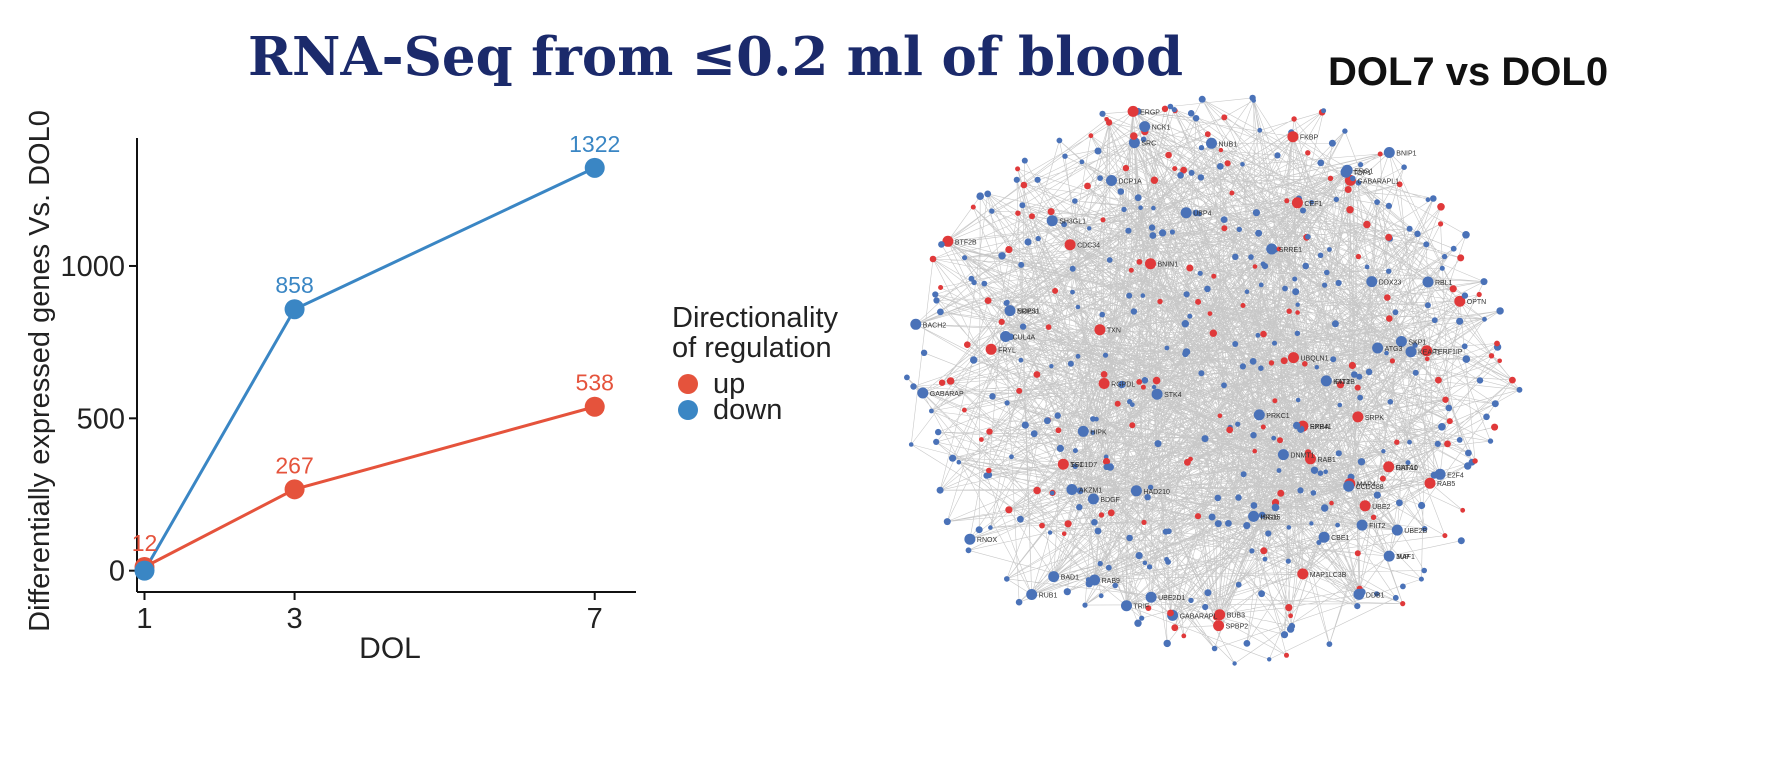 This screenshot has height=778, width=1776. I want to click on network-node-label: RUB1, so click(1048, 596).